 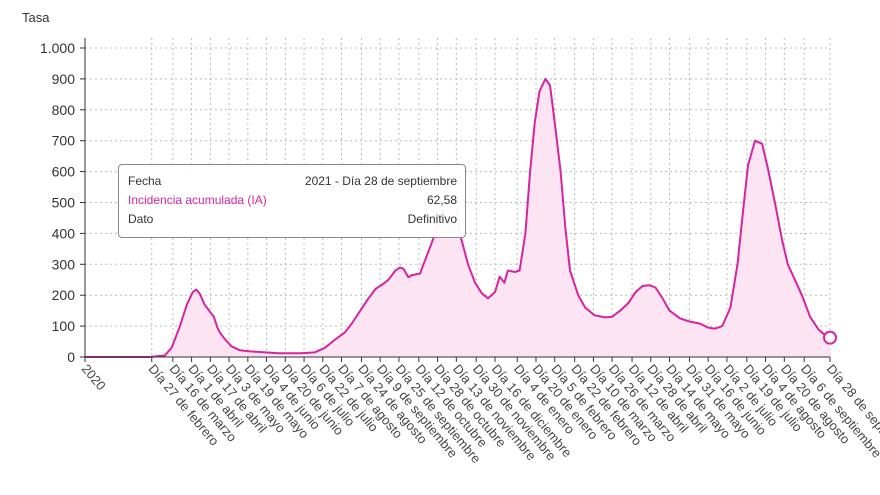 What do you see at coordinates (141, 219) in the screenshot?
I see `tooltip-dato-label: Dato` at bounding box center [141, 219].